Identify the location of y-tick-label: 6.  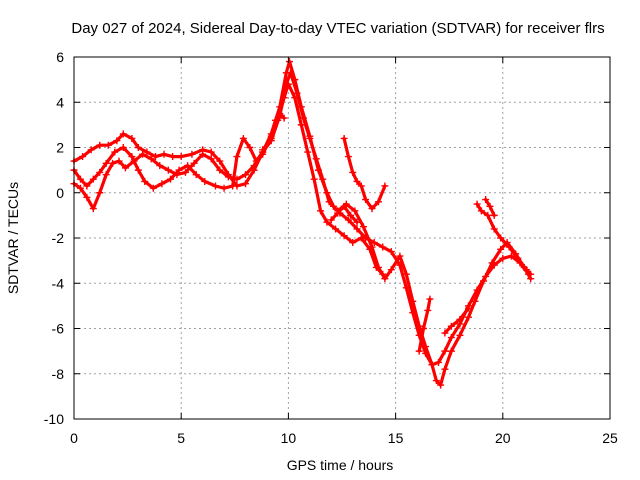
(60, 57).